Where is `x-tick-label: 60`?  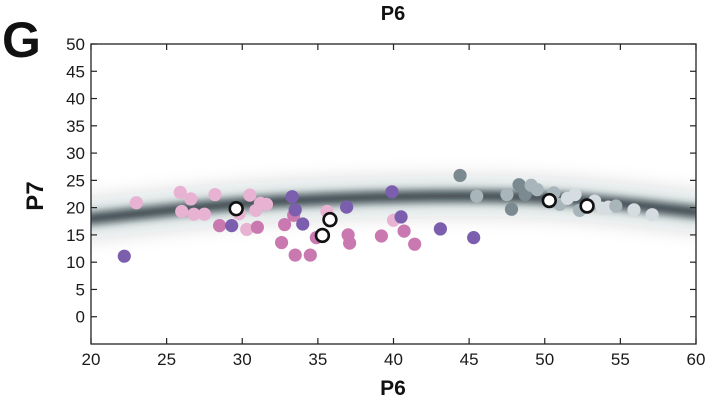
x-tick-label: 60 is located at coordinates (696, 359).